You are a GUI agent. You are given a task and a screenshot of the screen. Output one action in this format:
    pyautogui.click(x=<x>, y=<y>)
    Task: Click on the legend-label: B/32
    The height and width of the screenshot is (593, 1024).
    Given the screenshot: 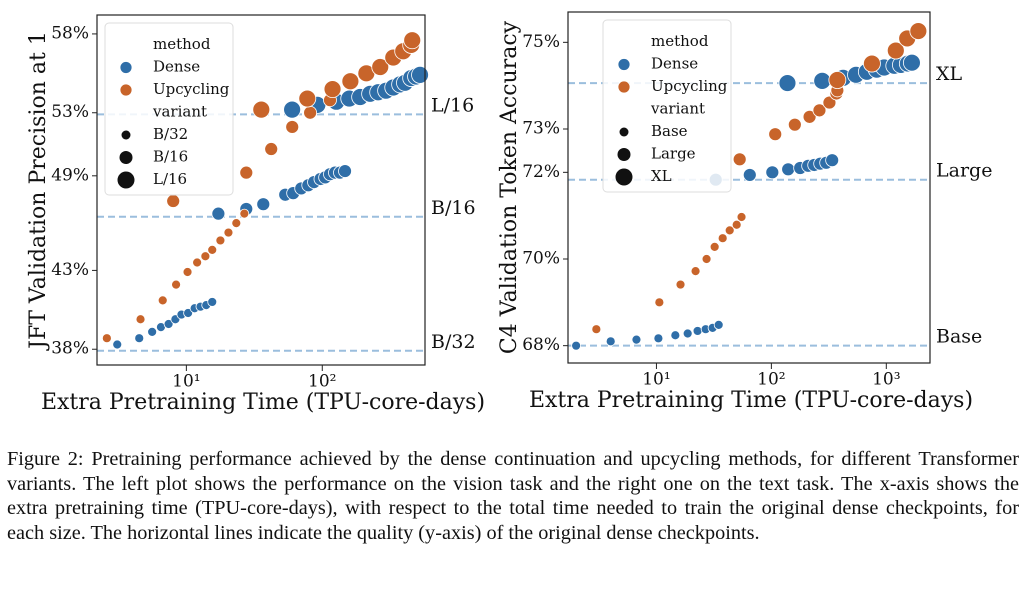 What is the action you would take?
    pyautogui.click(x=170, y=134)
    